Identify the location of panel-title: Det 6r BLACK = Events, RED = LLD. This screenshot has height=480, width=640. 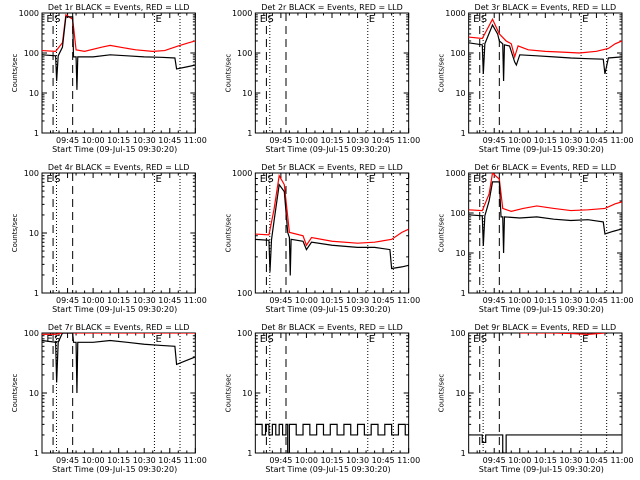
(546, 167).